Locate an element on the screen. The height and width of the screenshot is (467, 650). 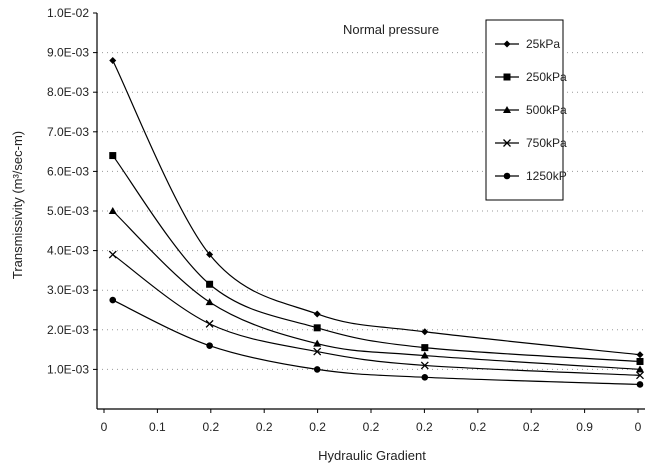
y-tick-label: 7.0E-03 is located at coordinates (68, 132).